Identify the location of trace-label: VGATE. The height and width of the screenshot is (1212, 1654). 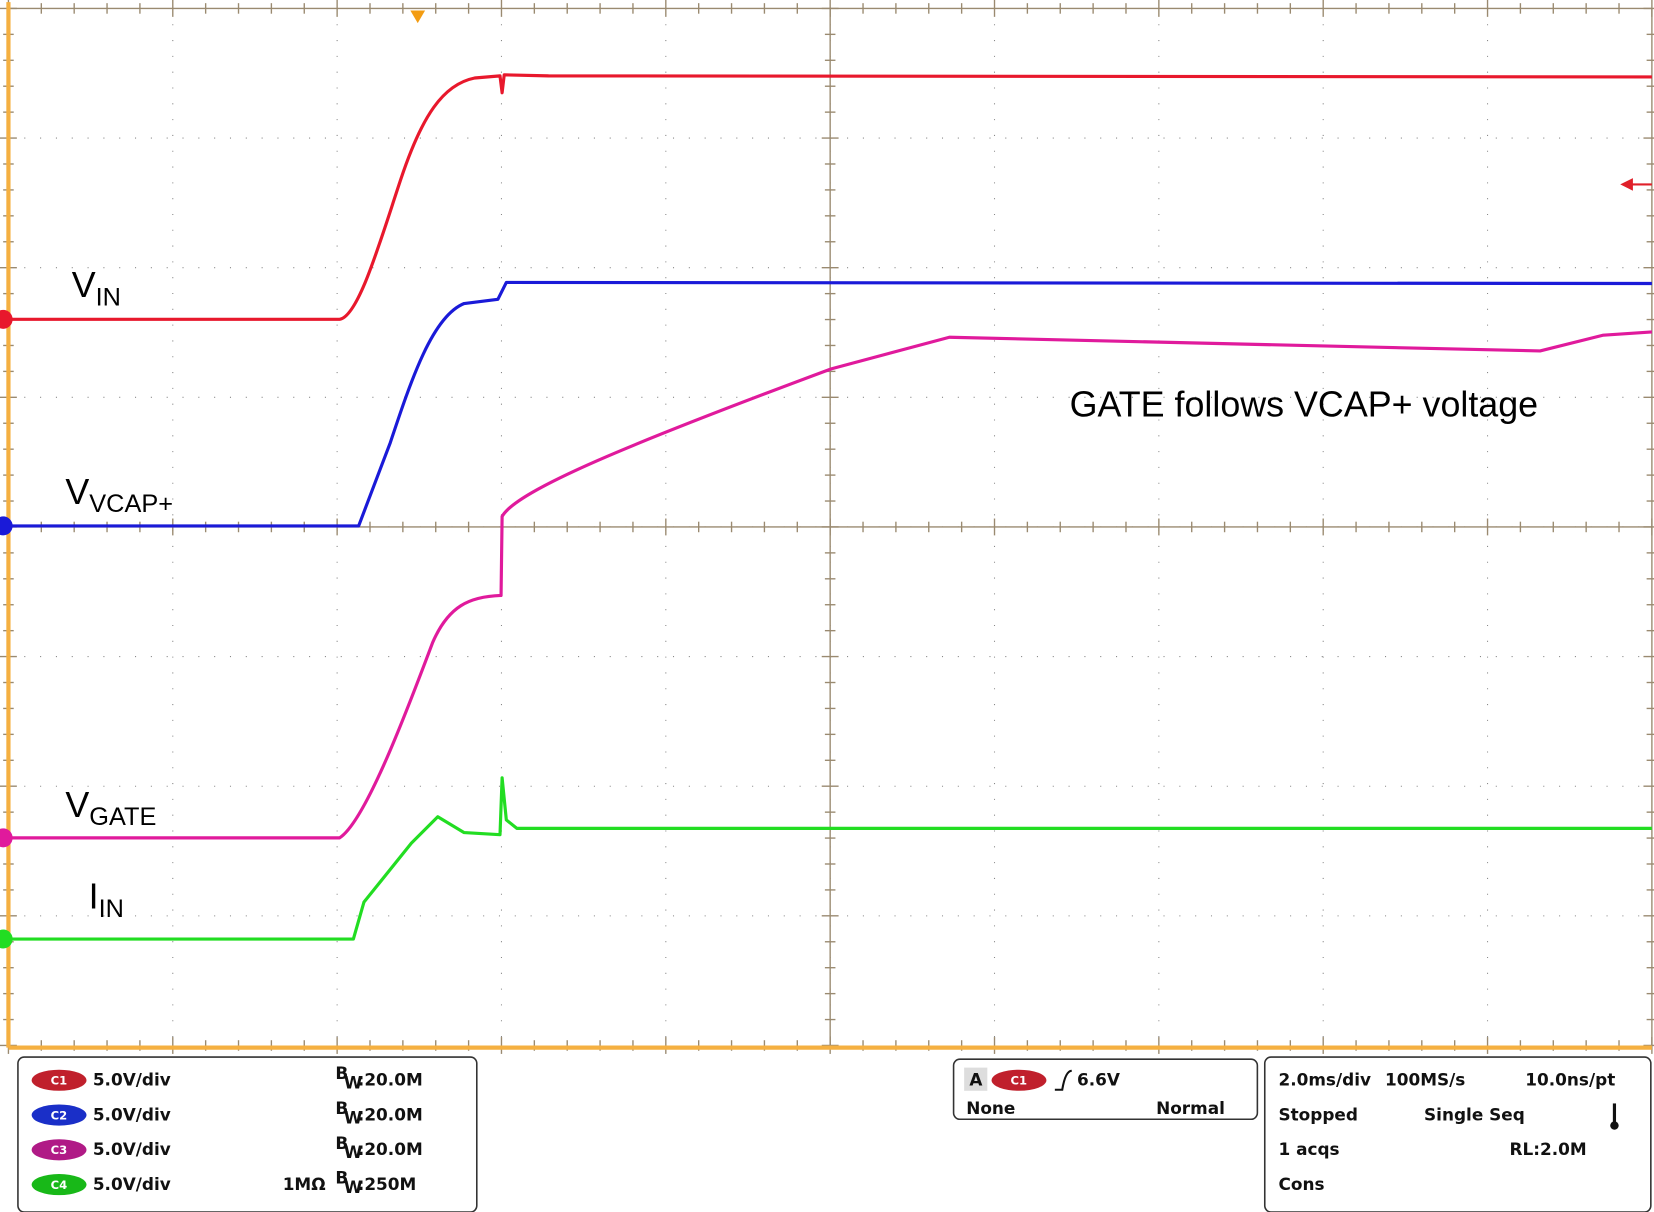
(110, 808).